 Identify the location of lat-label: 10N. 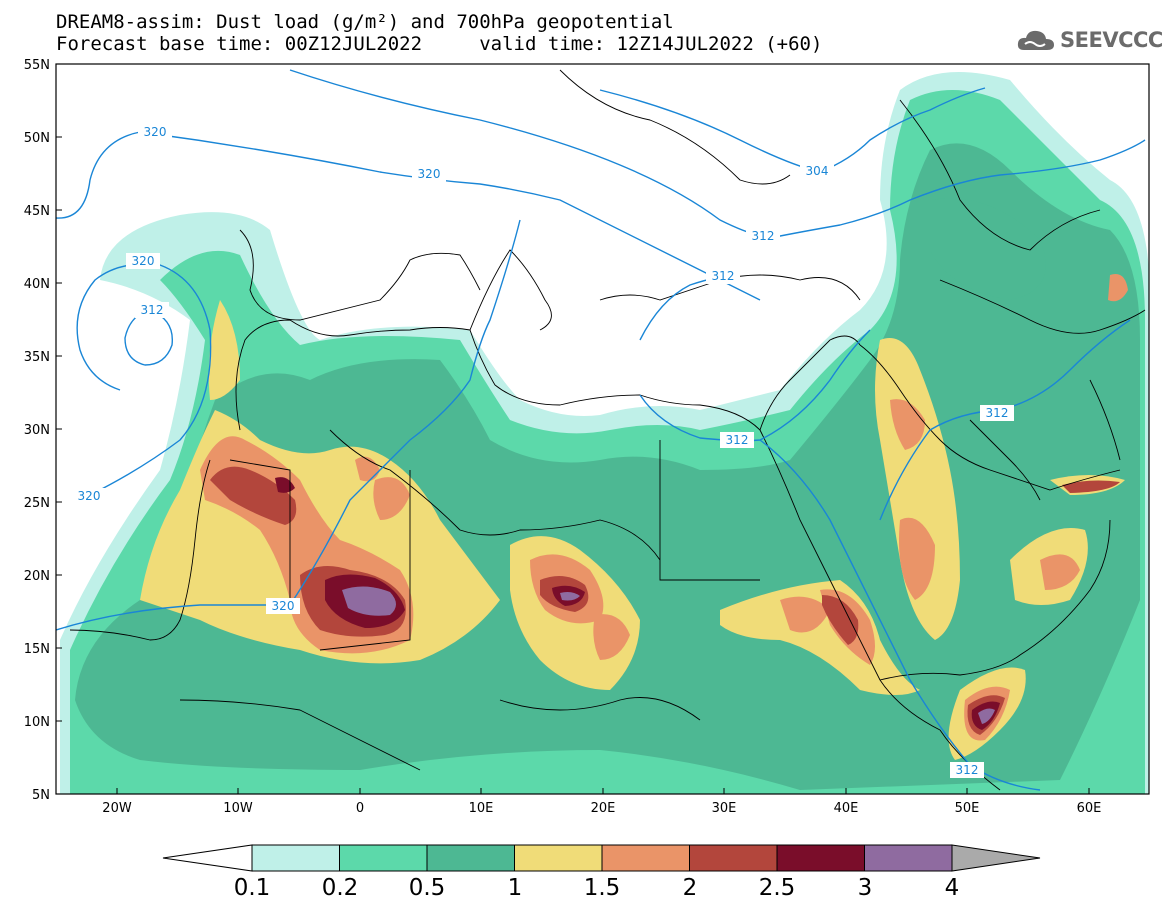
(37, 722).